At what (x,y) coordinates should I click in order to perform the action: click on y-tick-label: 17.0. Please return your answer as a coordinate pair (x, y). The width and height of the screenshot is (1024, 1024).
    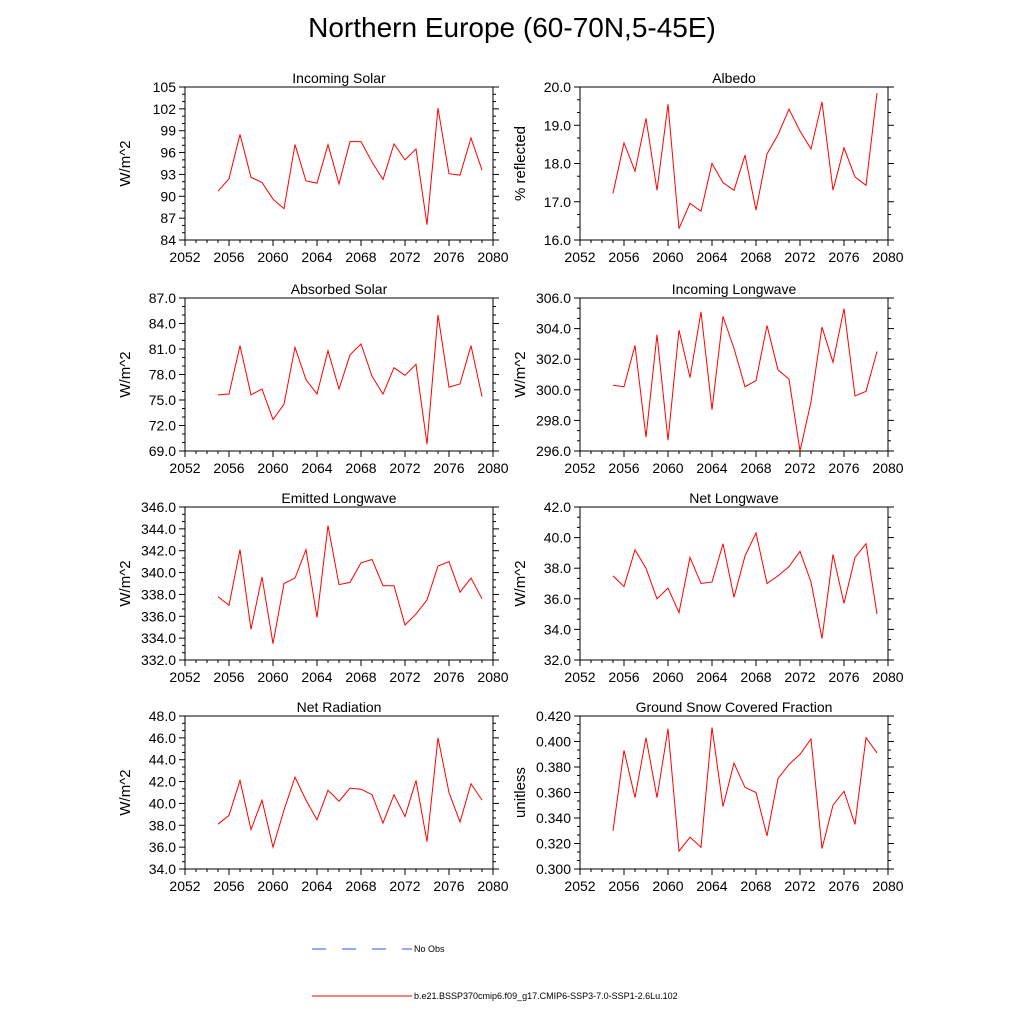
    Looking at the image, I should click on (557, 202).